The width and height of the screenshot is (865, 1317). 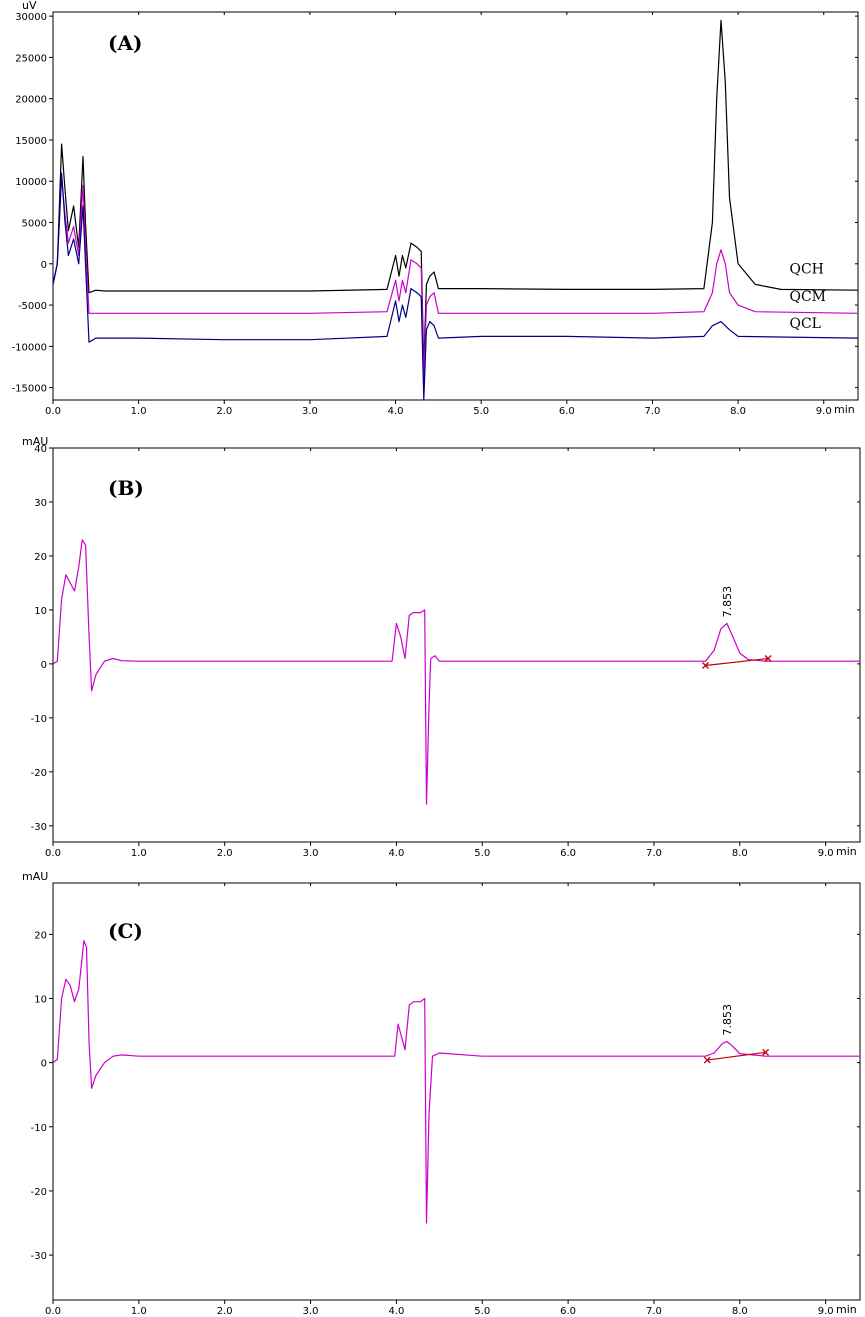 What do you see at coordinates (455, 278) in the screenshot?
I see `series-line-qcm` at bounding box center [455, 278].